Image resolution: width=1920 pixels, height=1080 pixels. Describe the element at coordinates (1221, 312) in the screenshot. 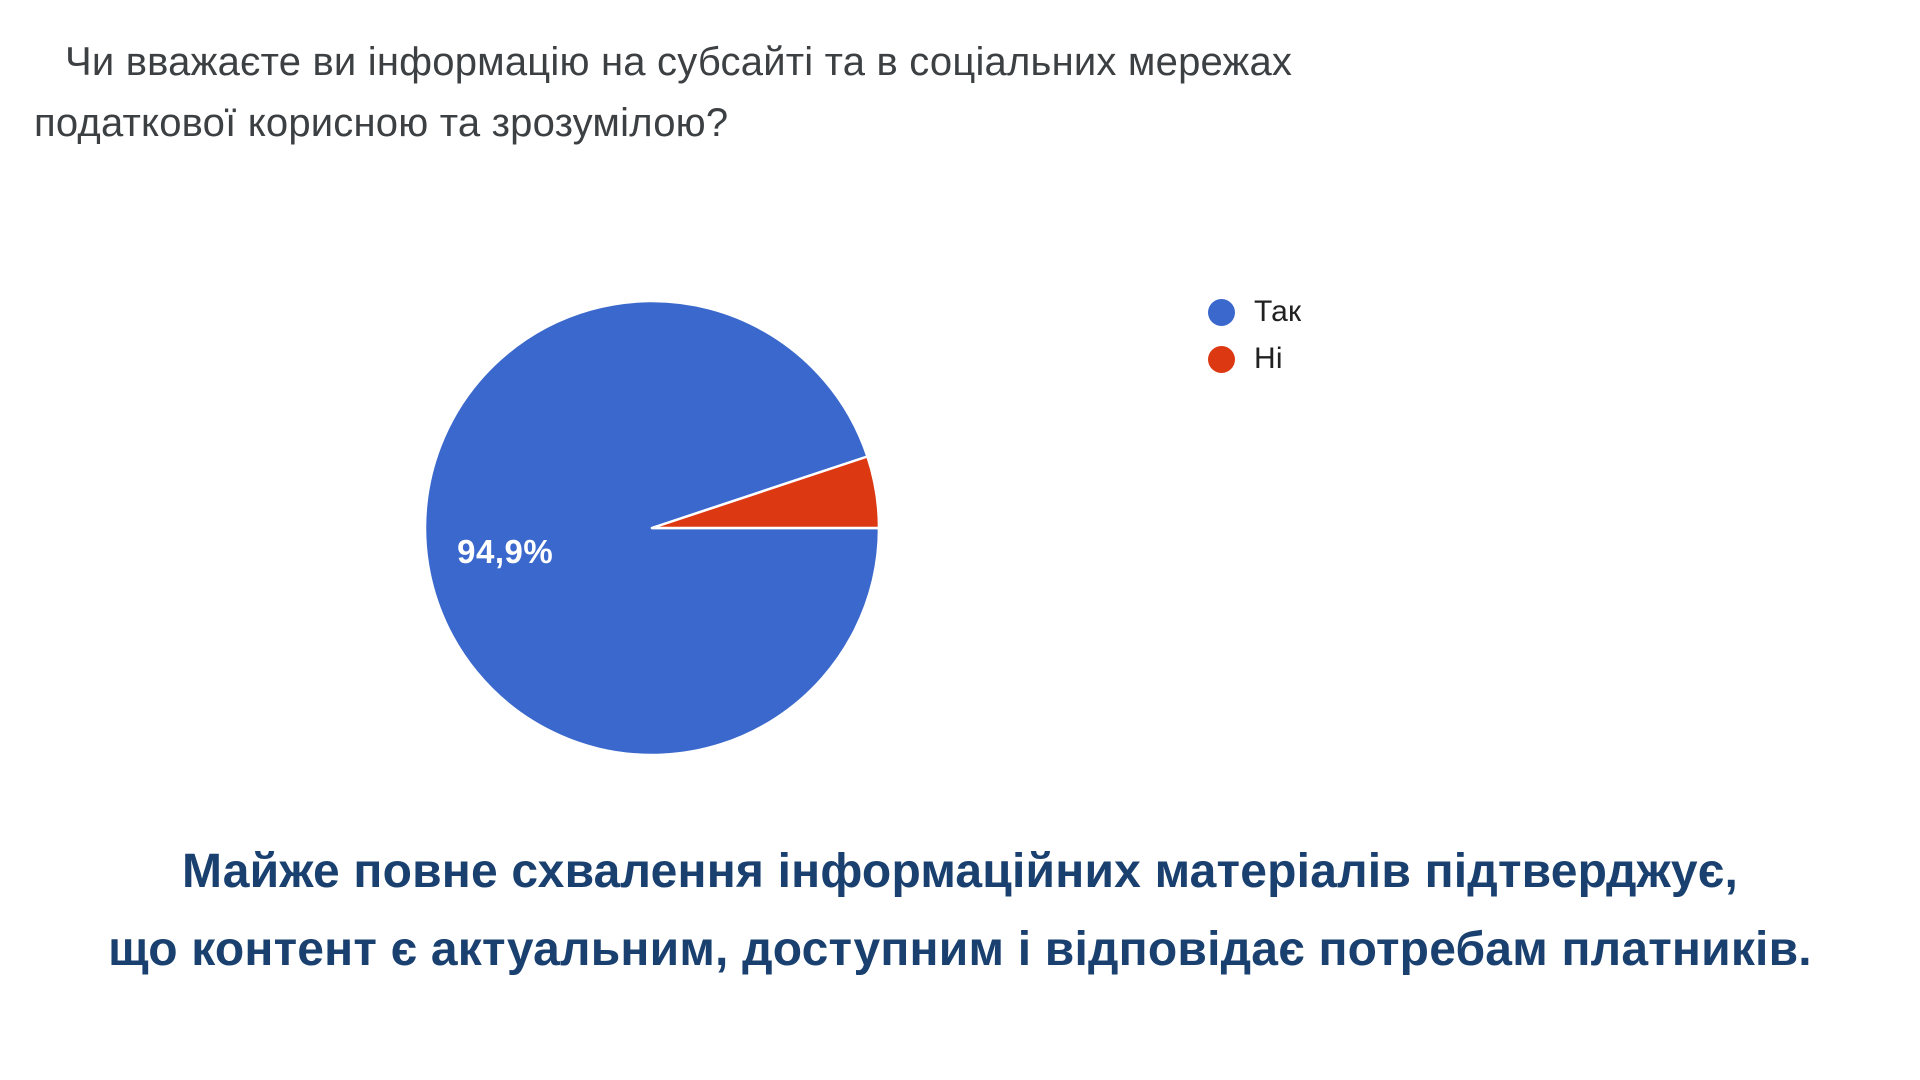

I see `legend-dot-yes-icon` at that location.